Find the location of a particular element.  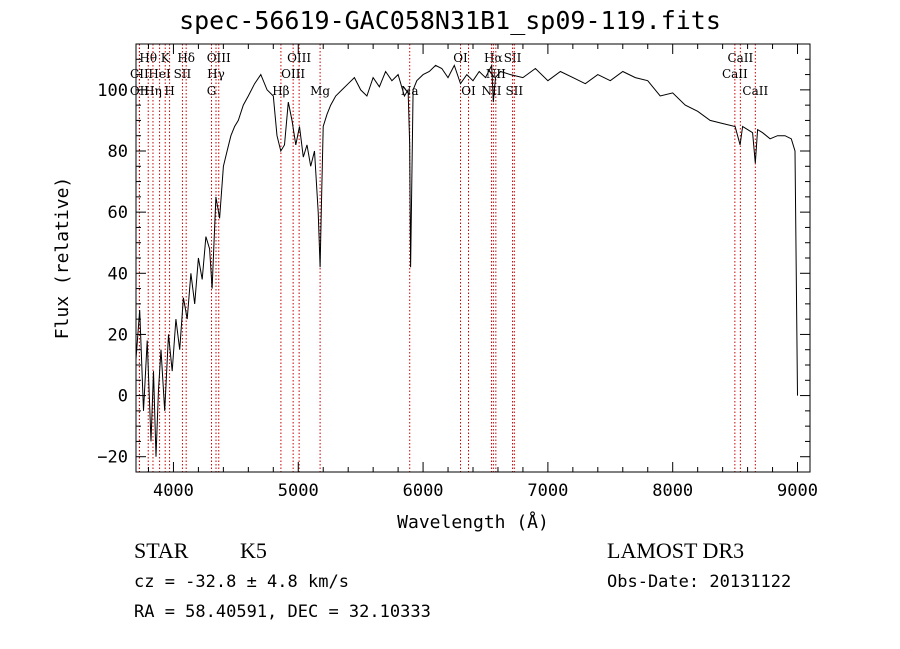

chart-title: spec-56619-GAC058N31B1_sp09-119.fits is located at coordinates (450, 20).